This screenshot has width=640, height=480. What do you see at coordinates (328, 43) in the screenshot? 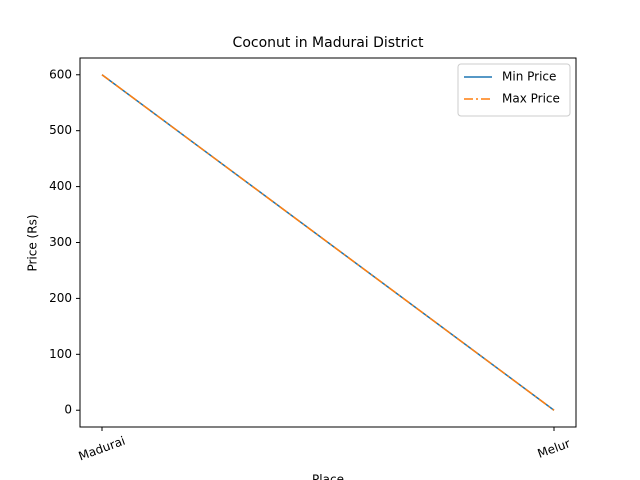
I see `chart-title: Coconut in Madurai District` at bounding box center [328, 43].